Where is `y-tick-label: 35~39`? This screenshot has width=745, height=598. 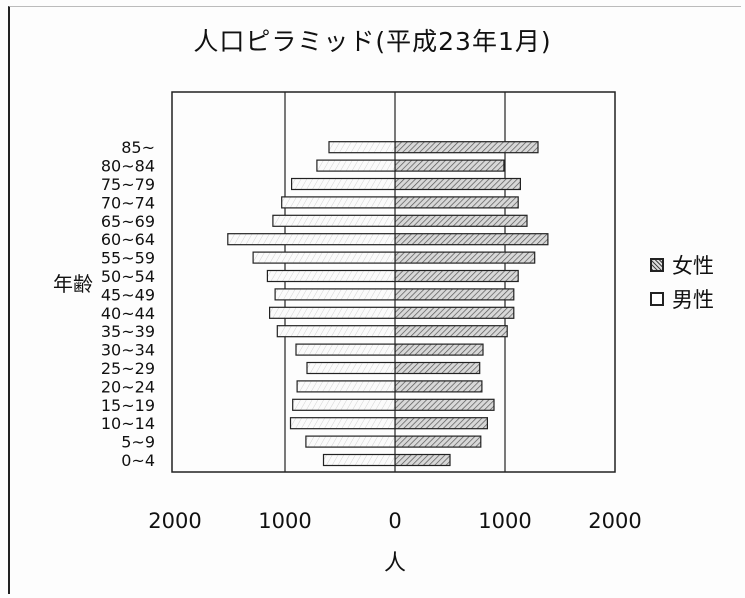
y-tick-label: 35~39 is located at coordinates (128, 331).